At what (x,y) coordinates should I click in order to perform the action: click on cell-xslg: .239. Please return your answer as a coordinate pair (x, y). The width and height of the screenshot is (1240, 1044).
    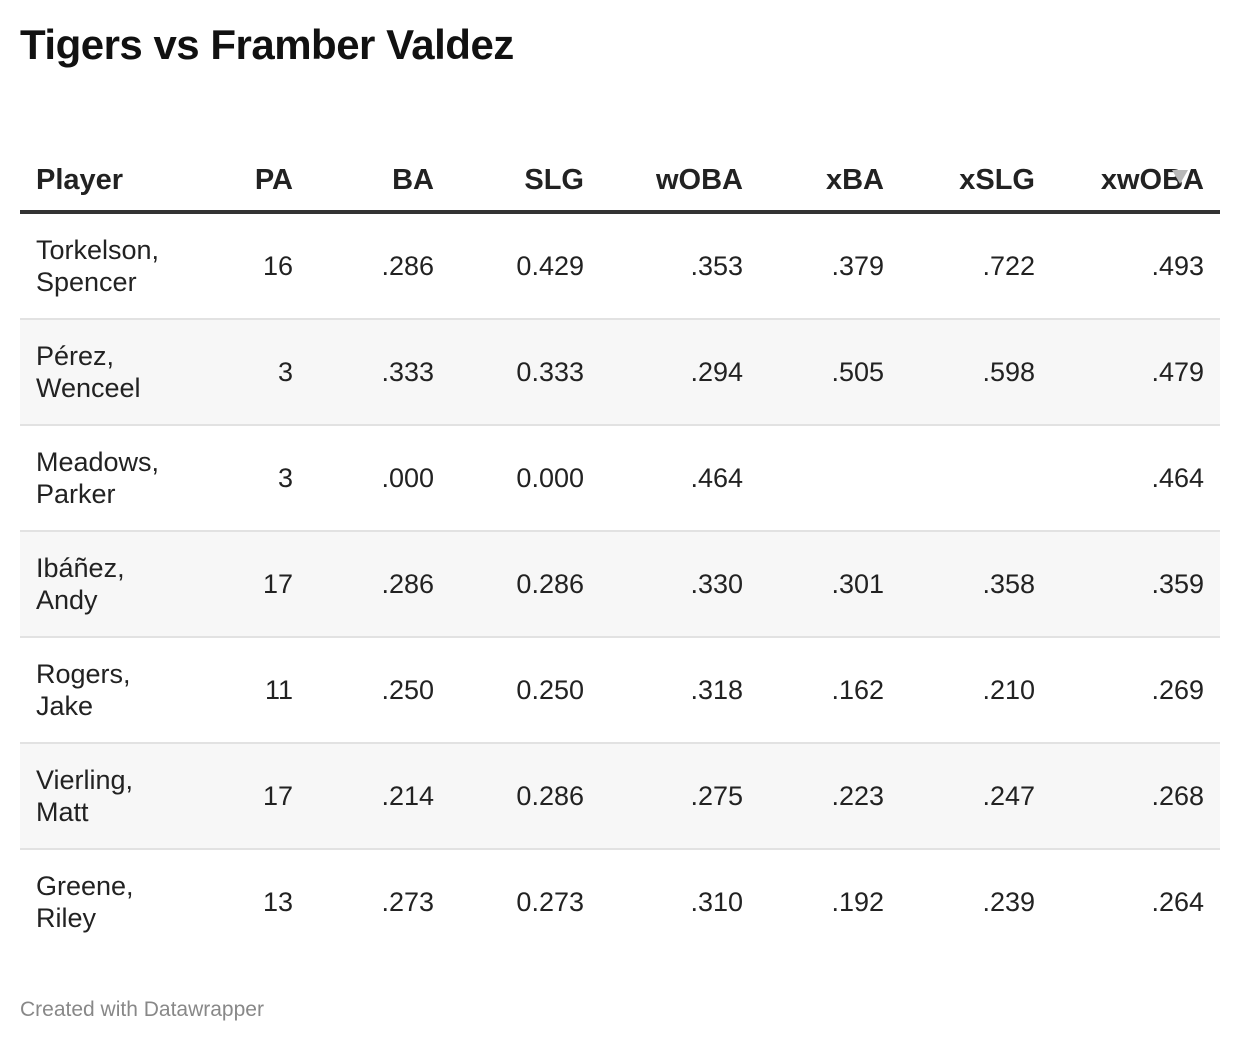
    Looking at the image, I should click on (1008, 901).